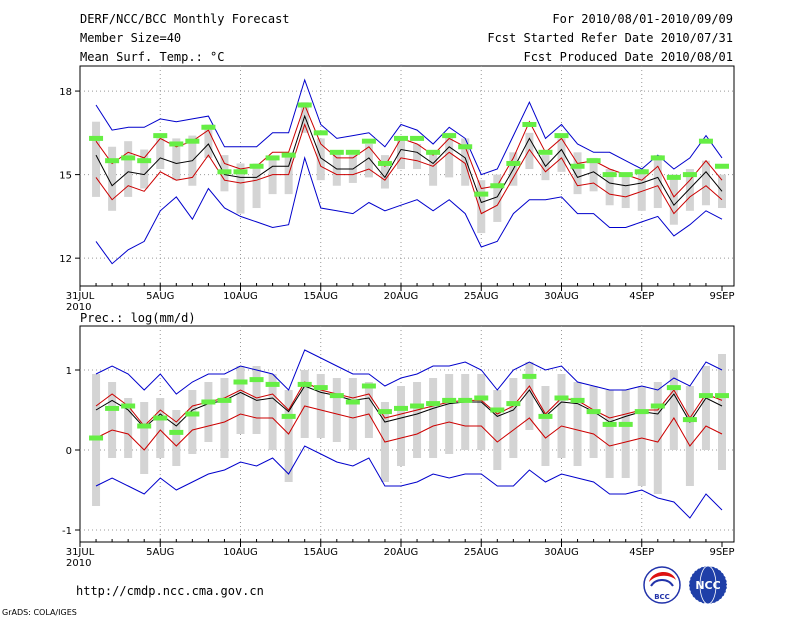  I want to click on temp-xtick-label: 31JUL, so click(80, 296).